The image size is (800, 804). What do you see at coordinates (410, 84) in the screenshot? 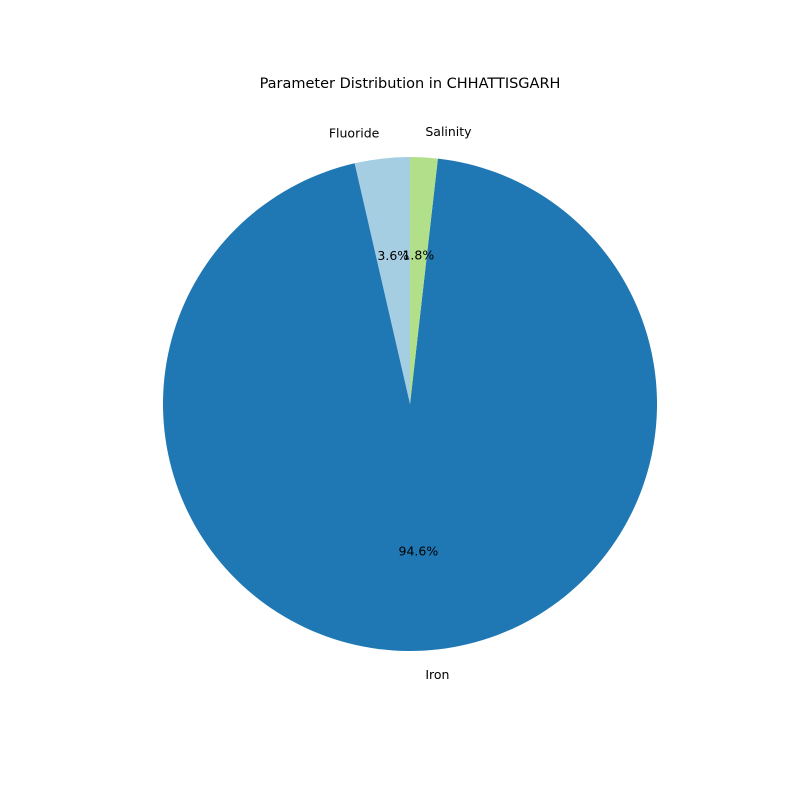
I see `chart-title: Parameter Distribution in CHHATTISGARH` at bounding box center [410, 84].